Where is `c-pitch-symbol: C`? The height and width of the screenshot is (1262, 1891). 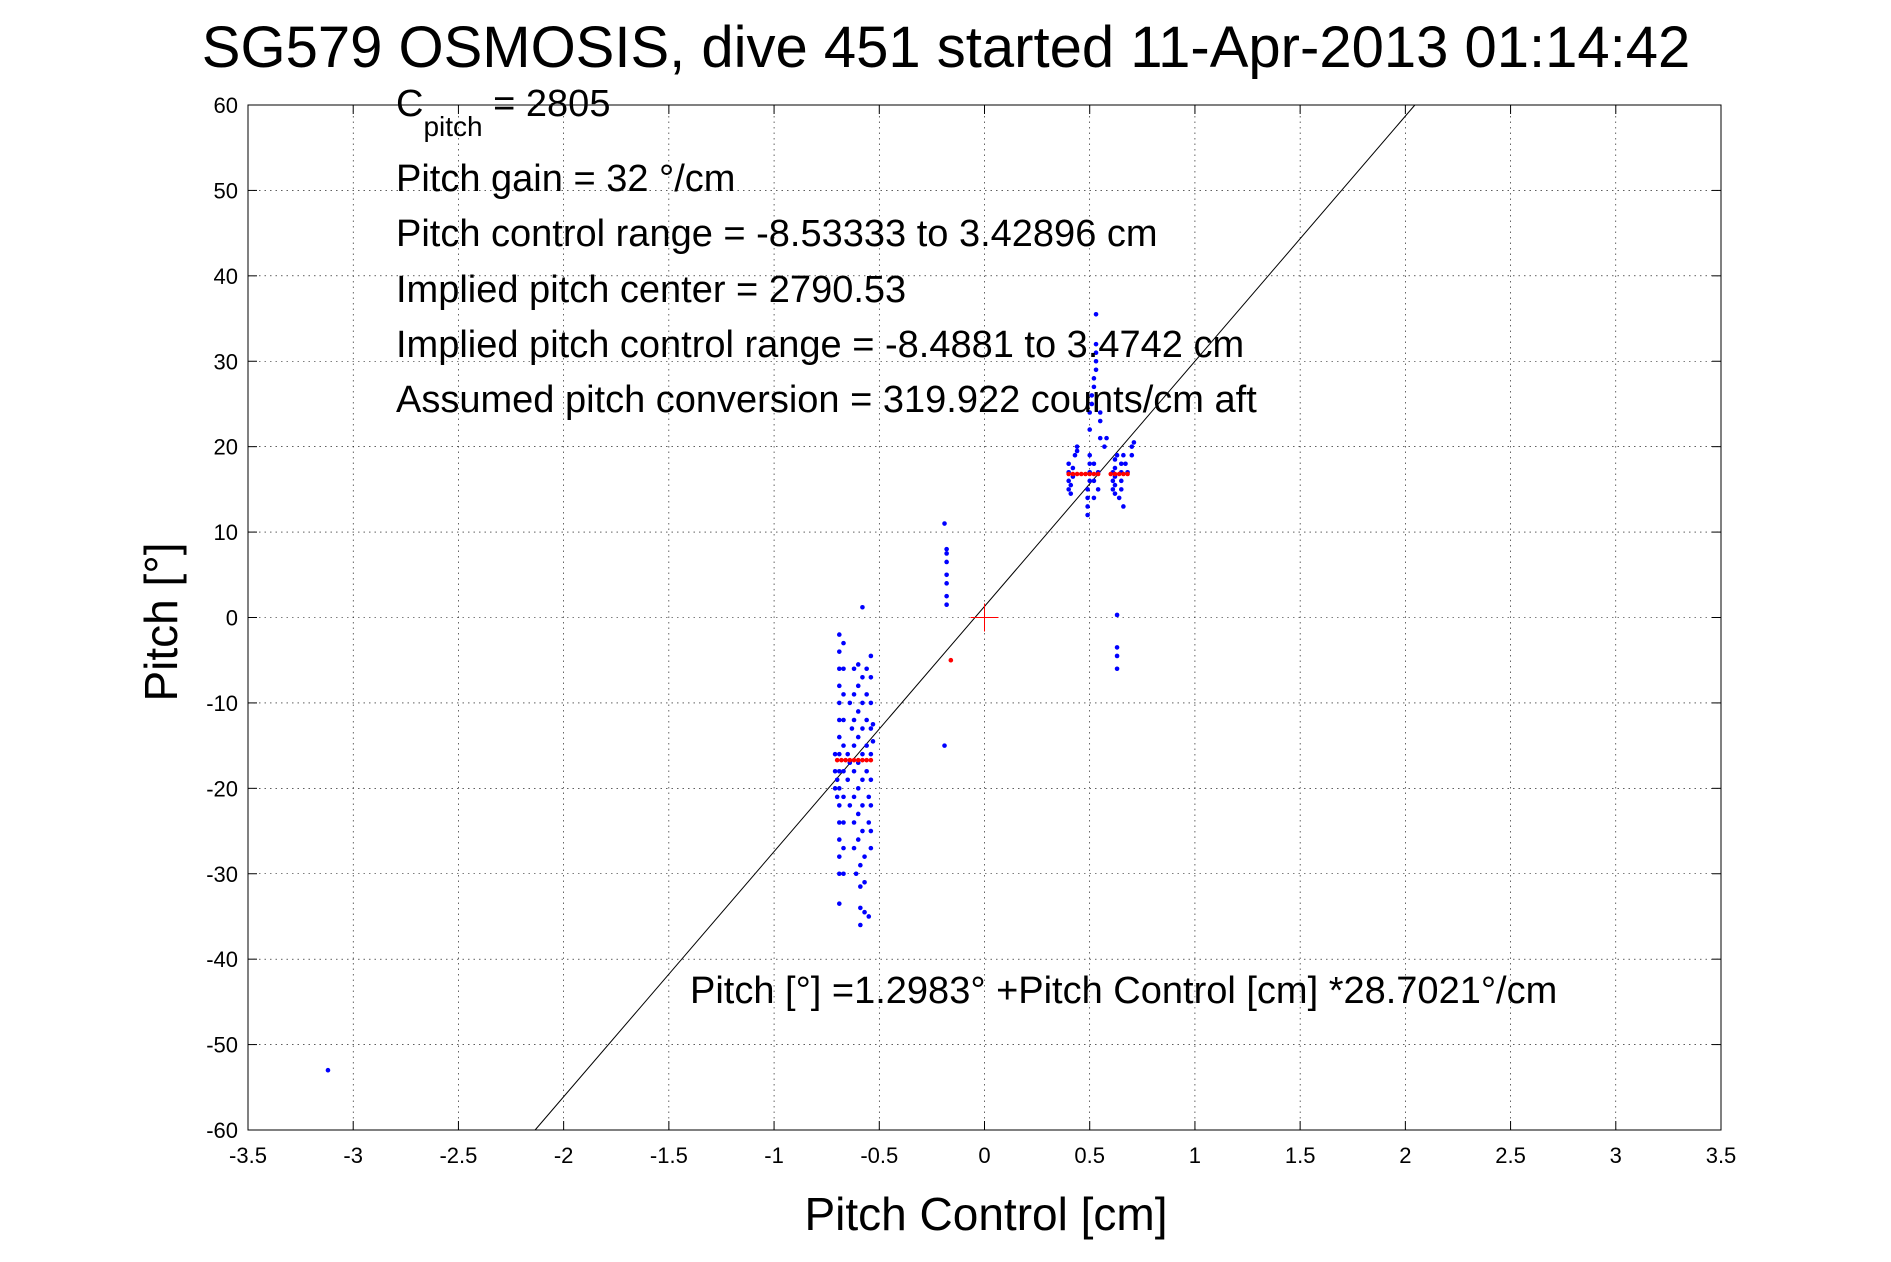
c-pitch-symbol: C is located at coordinates (409, 104).